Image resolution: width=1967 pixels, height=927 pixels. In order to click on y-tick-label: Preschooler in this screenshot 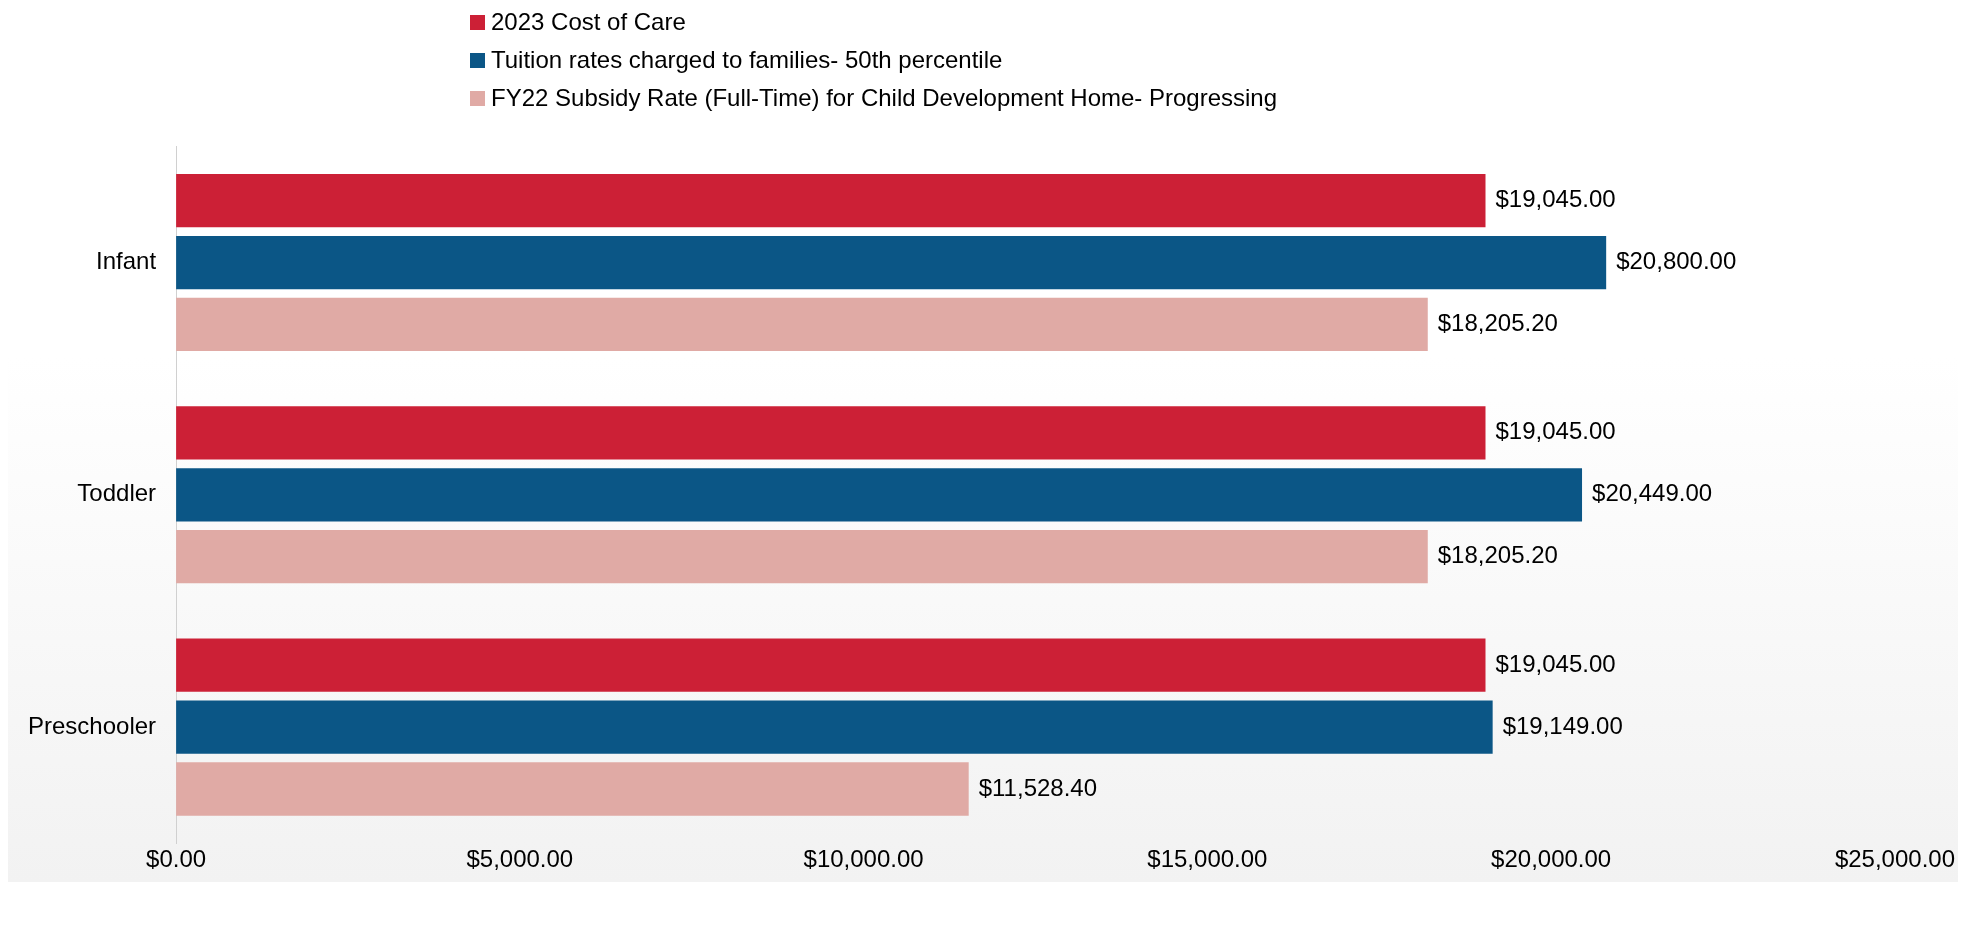, I will do `click(92, 725)`.